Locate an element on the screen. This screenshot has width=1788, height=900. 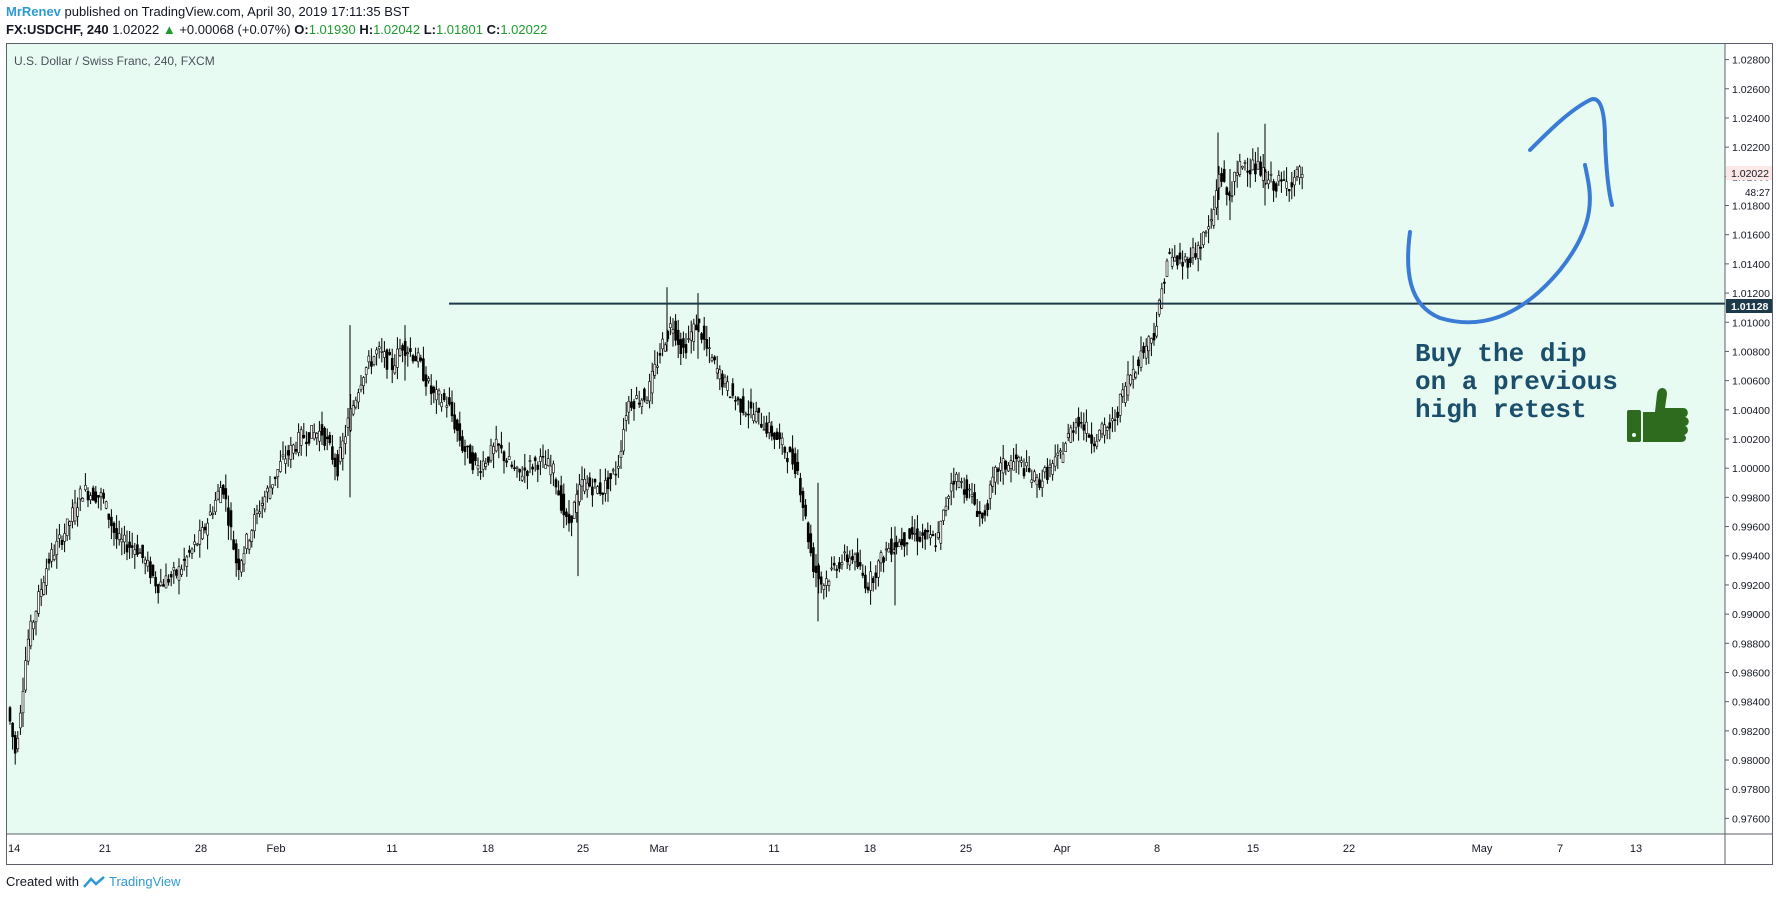
y-tick-label: 1.02600 is located at coordinates (1751, 90).